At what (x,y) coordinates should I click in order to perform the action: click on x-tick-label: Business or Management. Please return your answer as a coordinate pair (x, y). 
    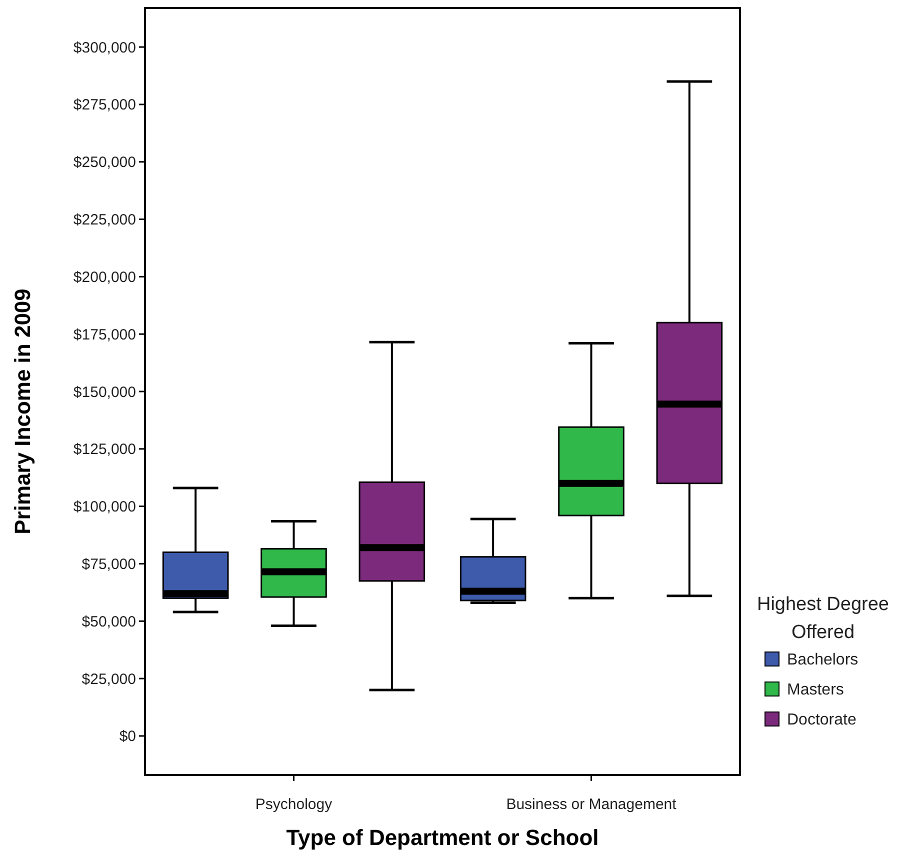
    Looking at the image, I should click on (592, 804).